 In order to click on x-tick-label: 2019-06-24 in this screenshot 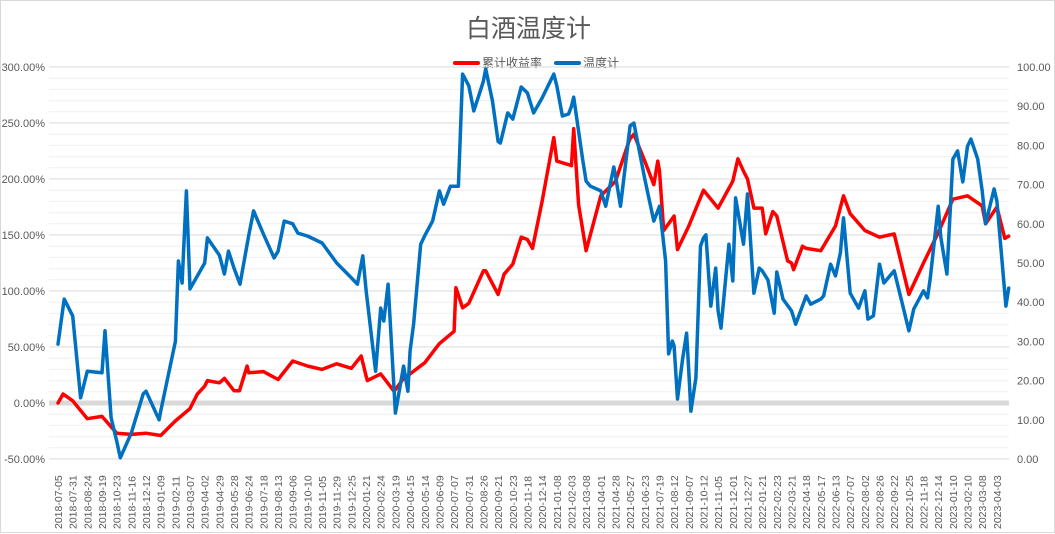, I will do `click(250, 502)`.